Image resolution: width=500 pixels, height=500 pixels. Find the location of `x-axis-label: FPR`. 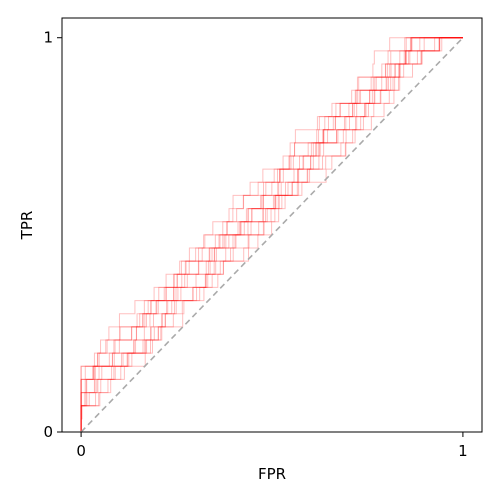

x-axis-label: FPR is located at coordinates (272, 474).